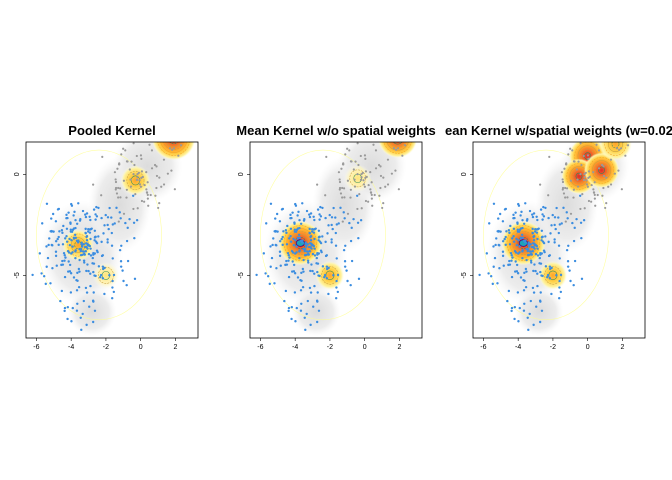  What do you see at coordinates (559, 240) in the screenshot?
I see `plot-frame` at bounding box center [559, 240].